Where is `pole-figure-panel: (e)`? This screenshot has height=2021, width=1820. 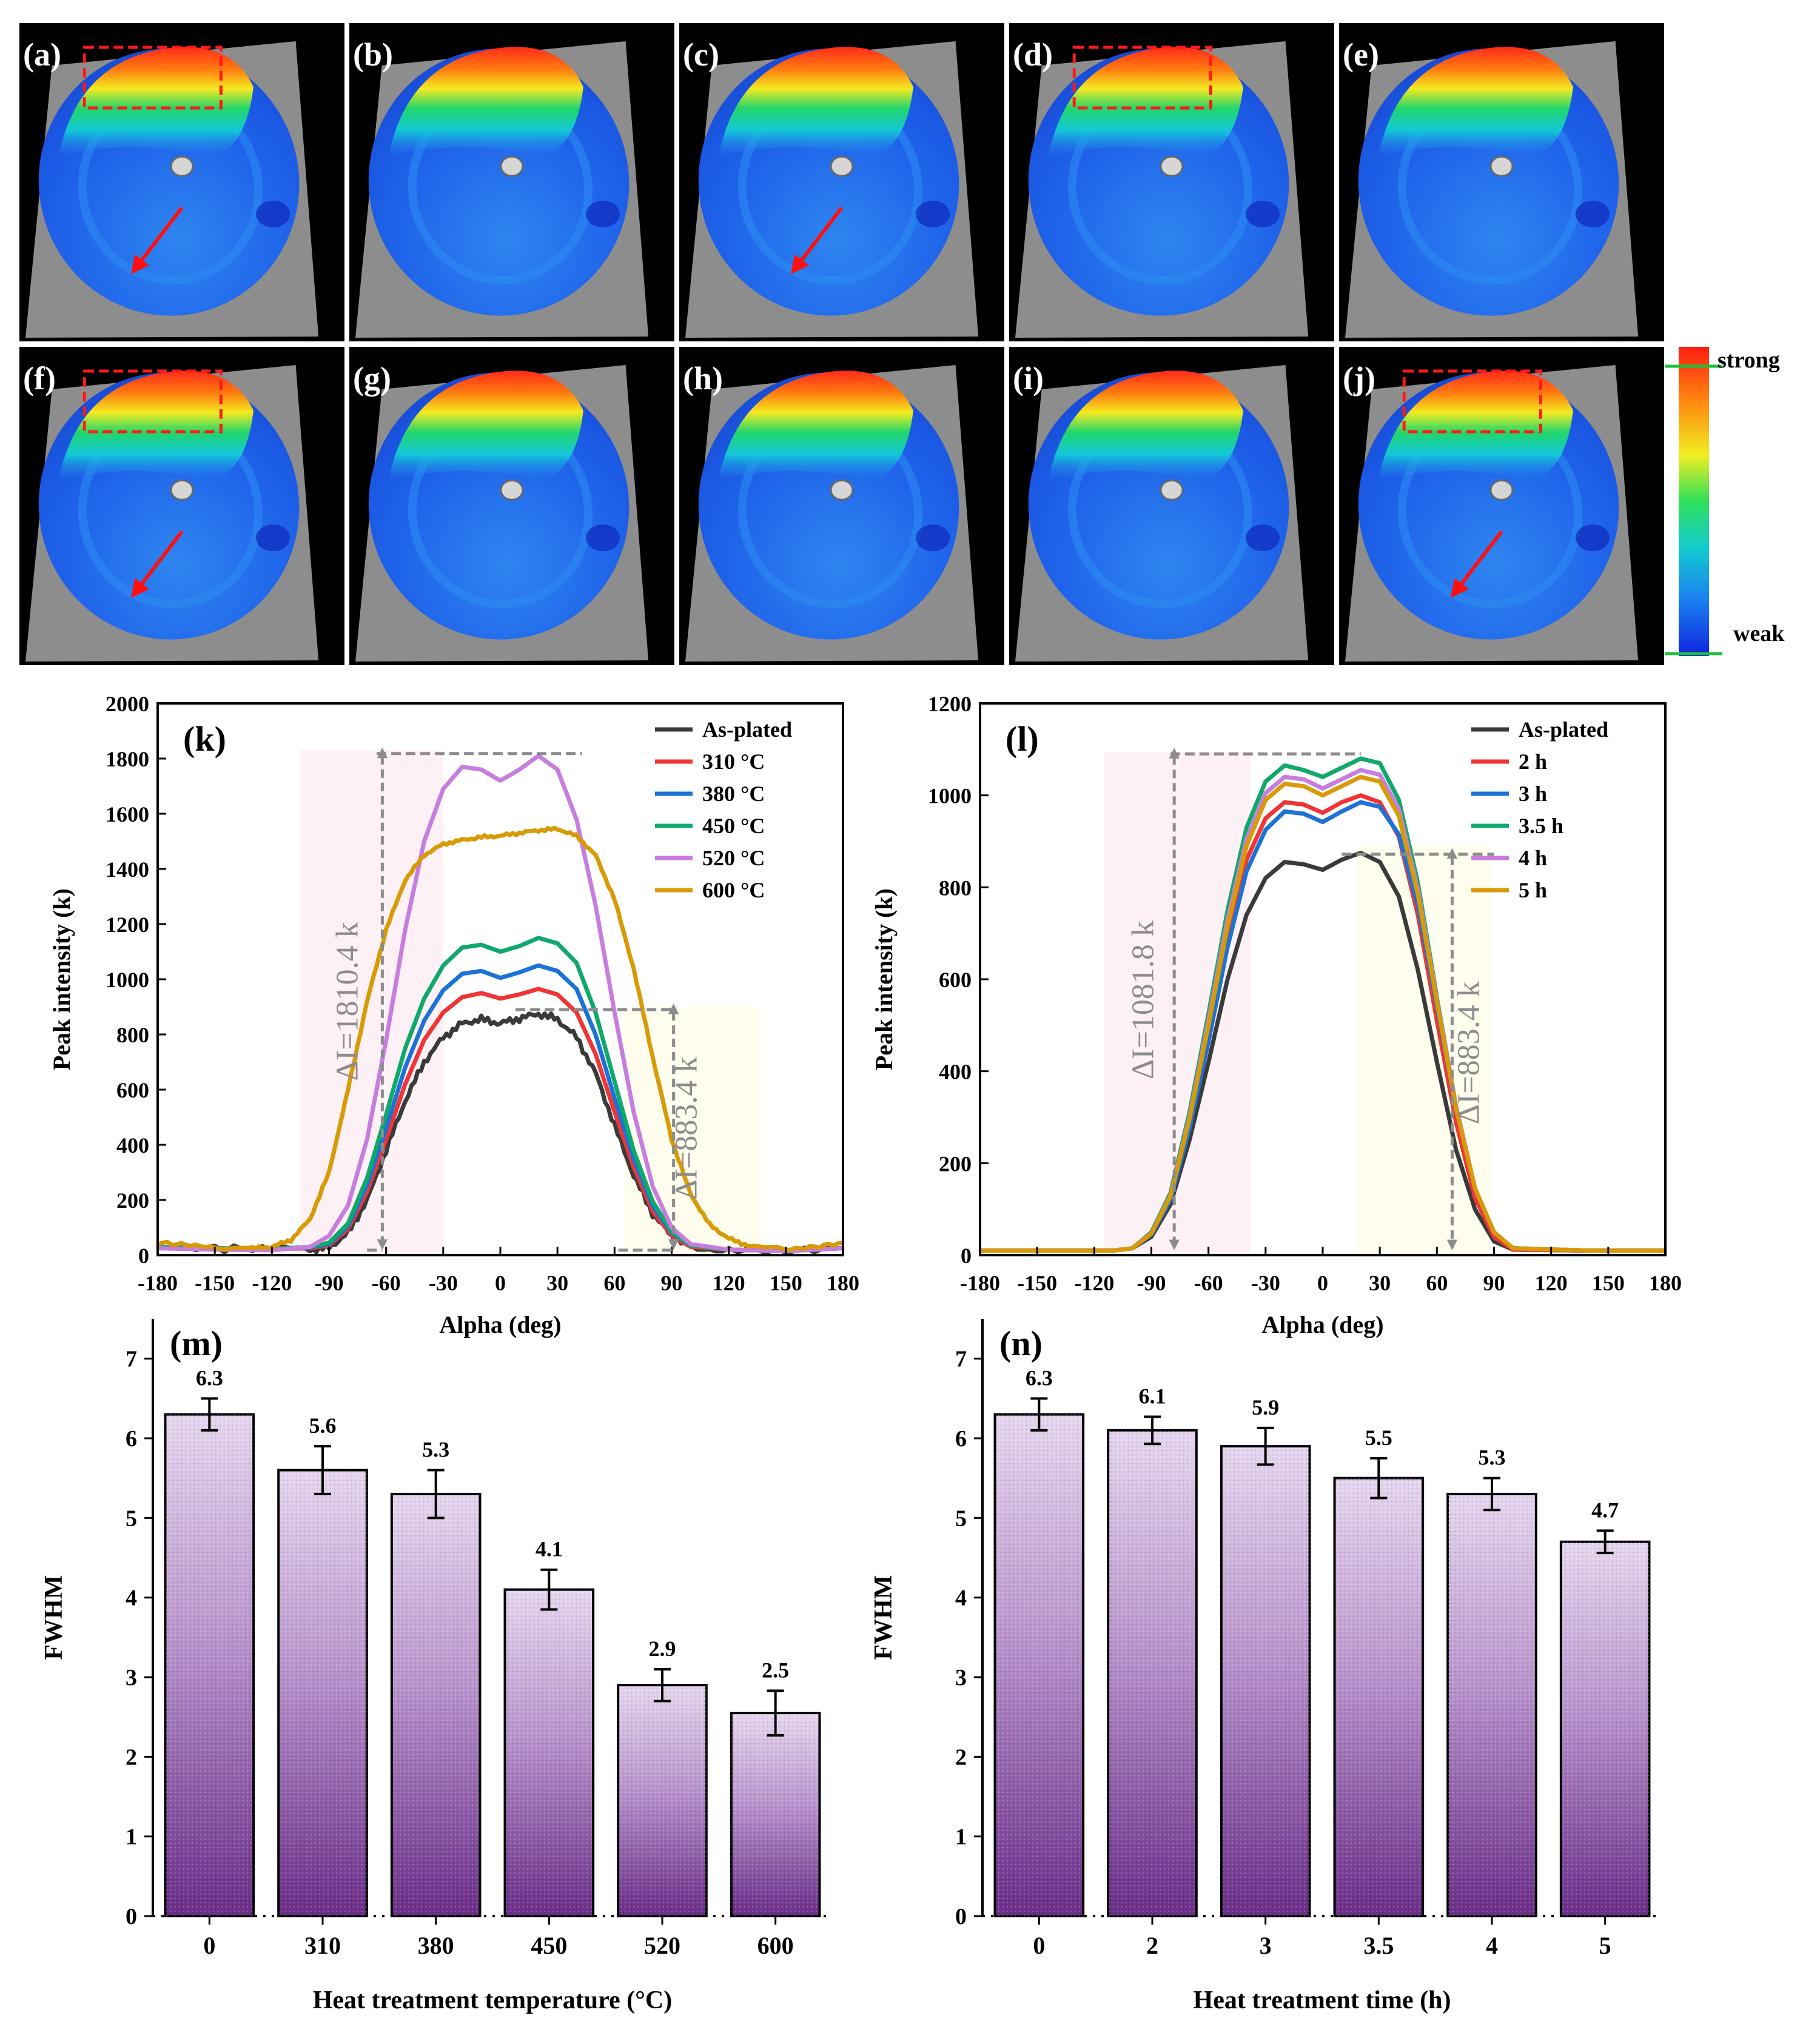
pole-figure-panel: (e) is located at coordinates (1501, 182).